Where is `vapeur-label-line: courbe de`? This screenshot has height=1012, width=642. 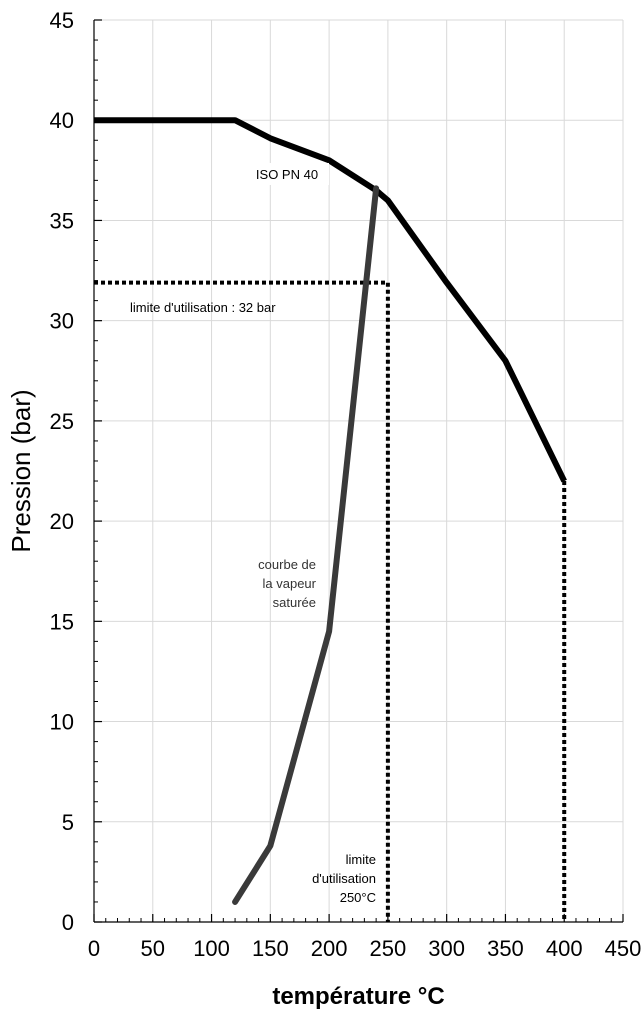 vapeur-label-line: courbe de is located at coordinates (287, 564).